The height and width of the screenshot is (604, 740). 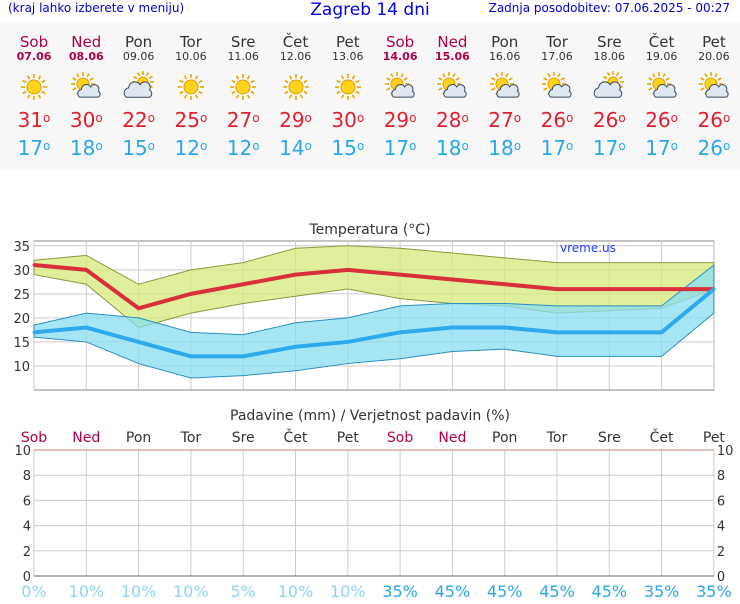 What do you see at coordinates (505, 91) in the screenshot?
I see `day-column: Pon 16.06 27o 18o` at bounding box center [505, 91].